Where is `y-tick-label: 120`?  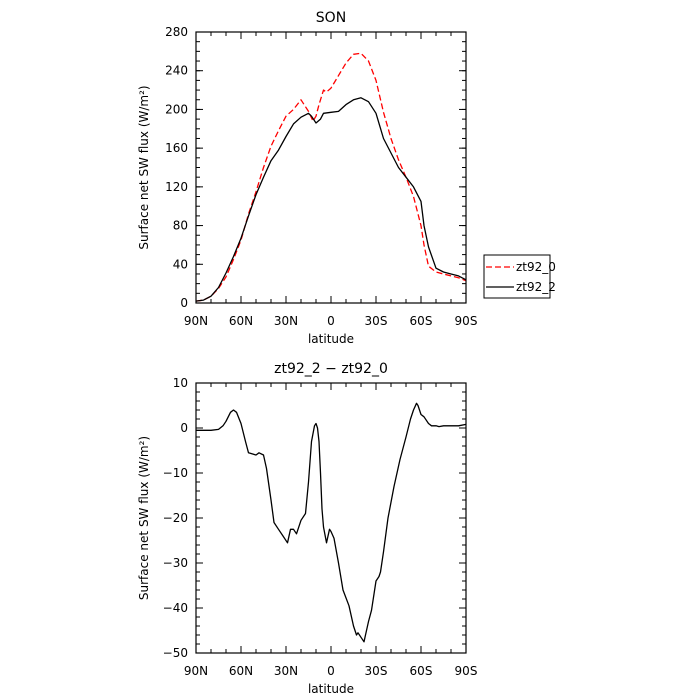
y-tick-label: 120 is located at coordinates (176, 187).